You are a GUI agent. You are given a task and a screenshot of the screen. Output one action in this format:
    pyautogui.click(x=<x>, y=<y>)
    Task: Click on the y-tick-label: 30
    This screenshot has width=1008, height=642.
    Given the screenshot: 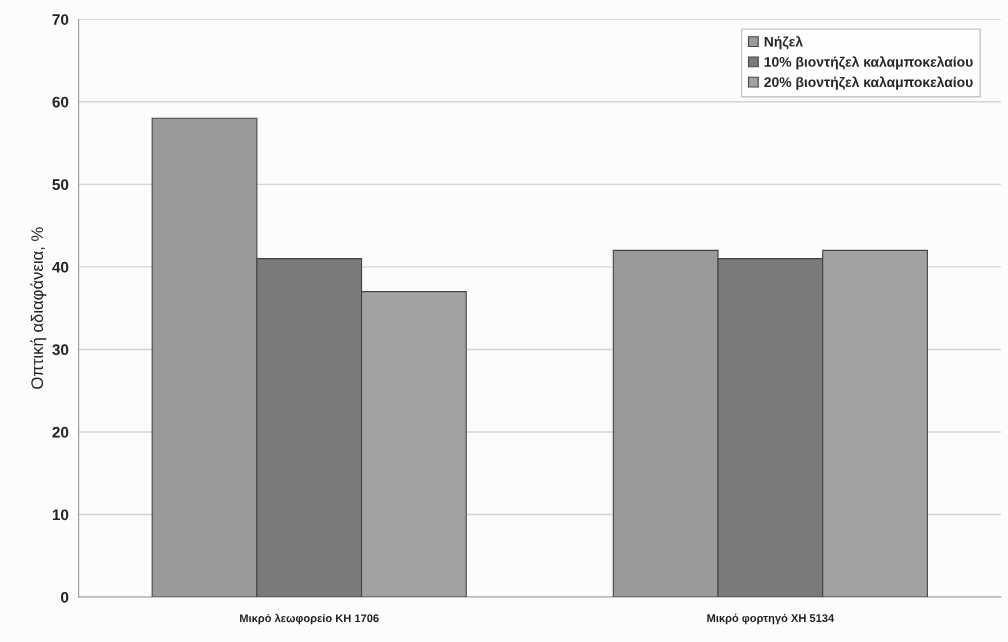 What is the action you would take?
    pyautogui.click(x=60, y=350)
    